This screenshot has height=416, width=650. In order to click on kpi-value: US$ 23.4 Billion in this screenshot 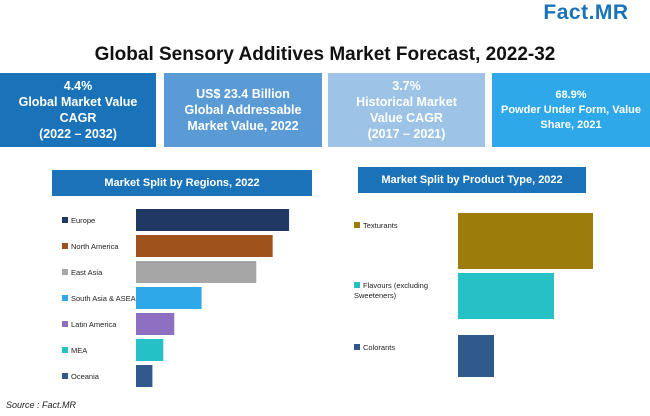, I will do `click(243, 94)`.